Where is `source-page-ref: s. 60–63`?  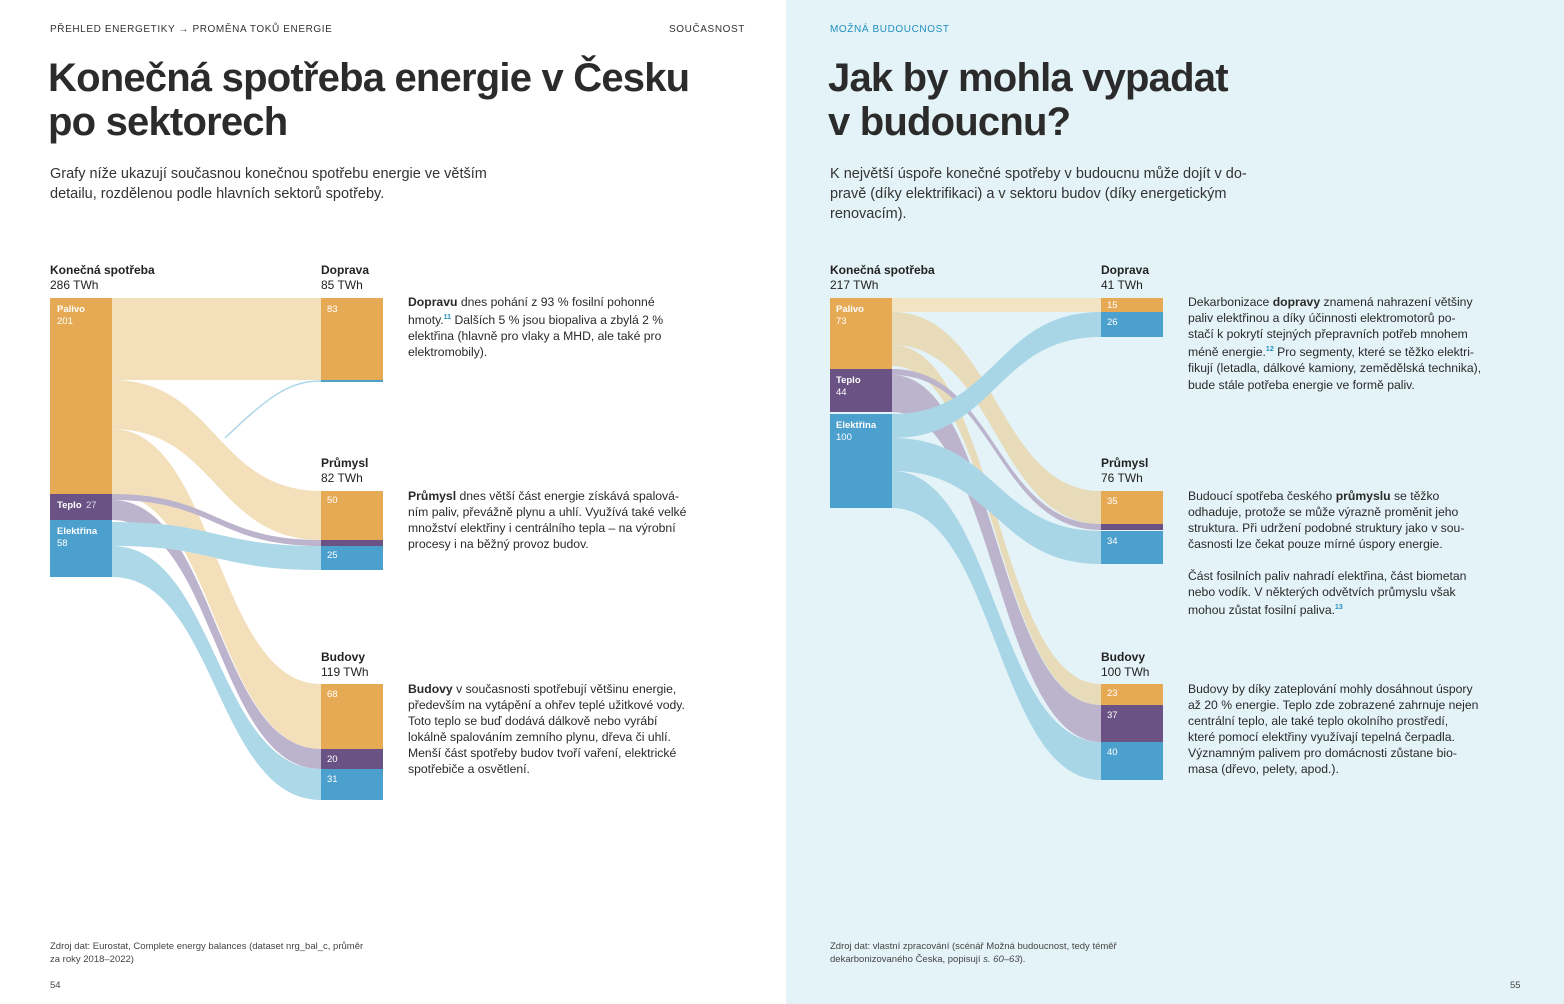
source-page-ref: s. 60–63 is located at coordinates (1001, 959).